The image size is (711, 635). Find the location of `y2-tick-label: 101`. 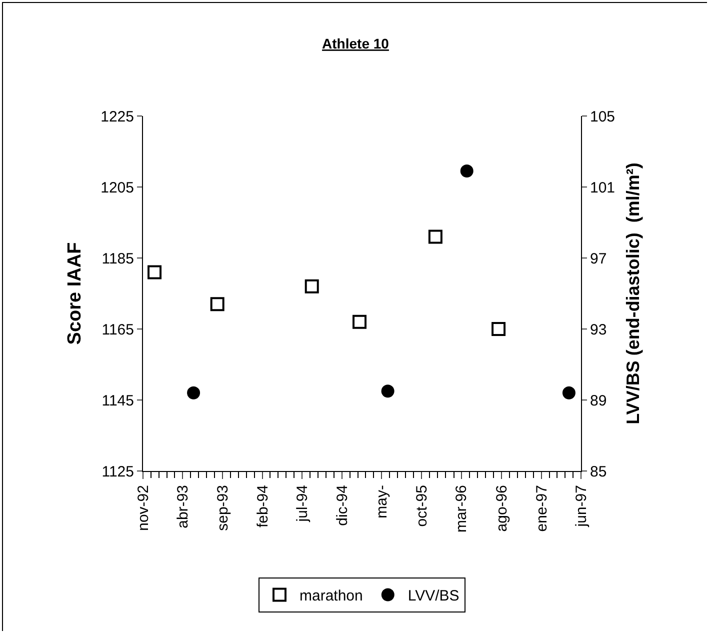

y2-tick-label: 101 is located at coordinates (603, 187).